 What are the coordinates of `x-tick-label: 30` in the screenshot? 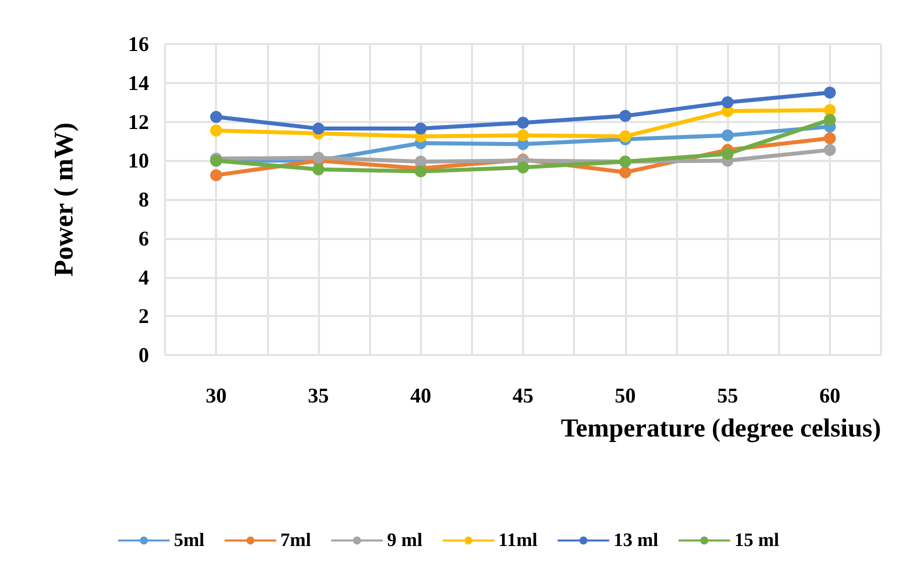 It's located at (216, 396).